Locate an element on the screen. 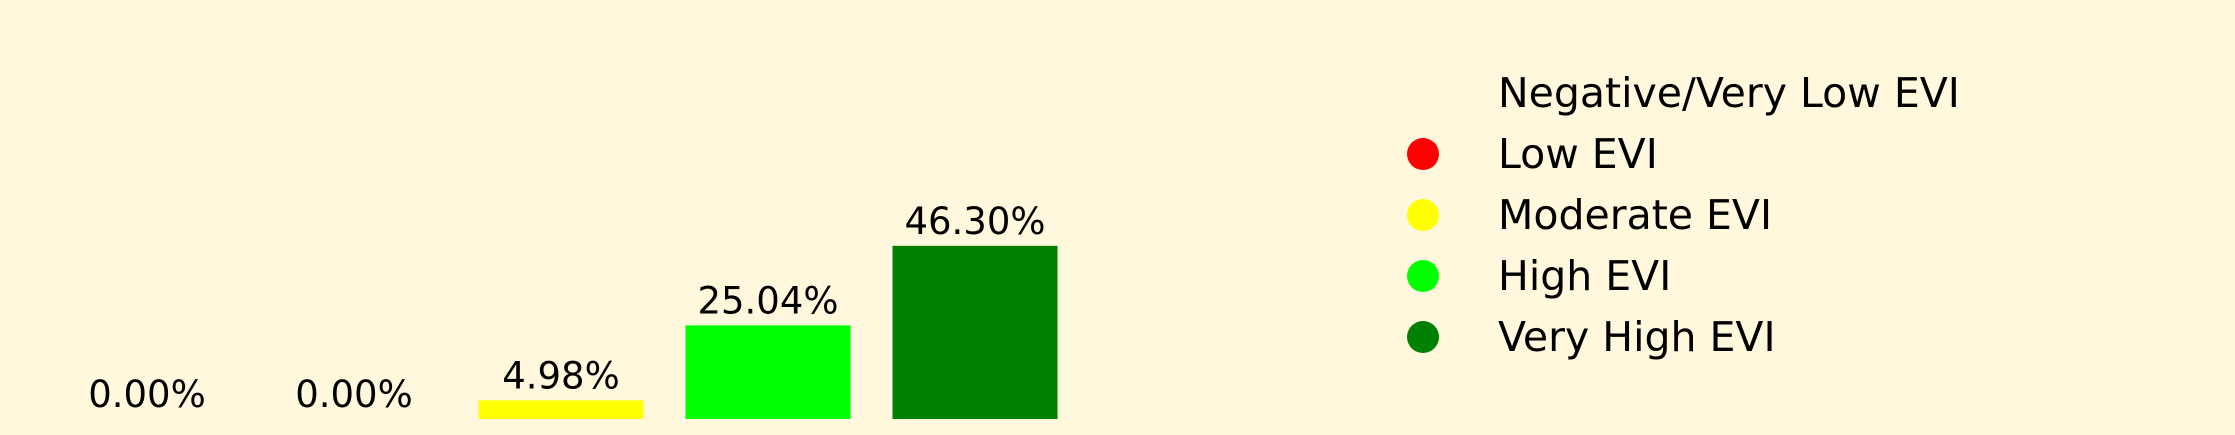 This screenshot has height=435, width=2235. bars-layer is located at coordinates (768, 332).